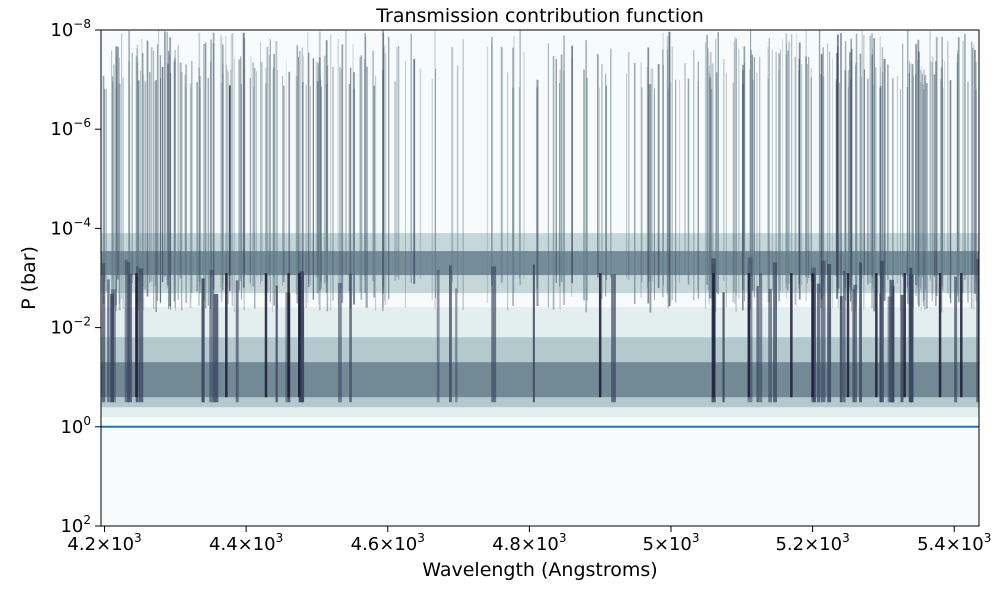 This screenshot has height=600, width=1000. I want to click on x-tick-label: 5.2×103, so click(812, 543).